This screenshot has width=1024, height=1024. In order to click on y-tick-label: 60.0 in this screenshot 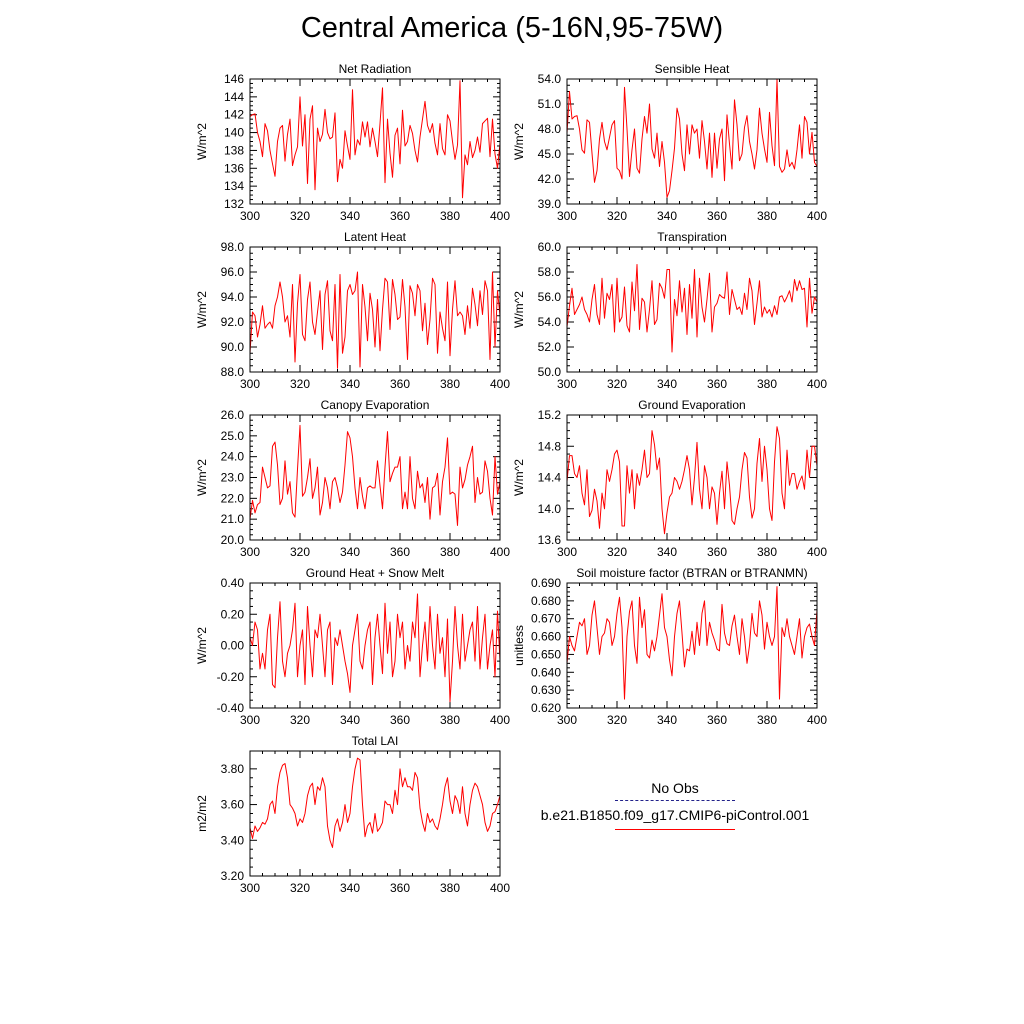, I will do `click(550, 247)`.